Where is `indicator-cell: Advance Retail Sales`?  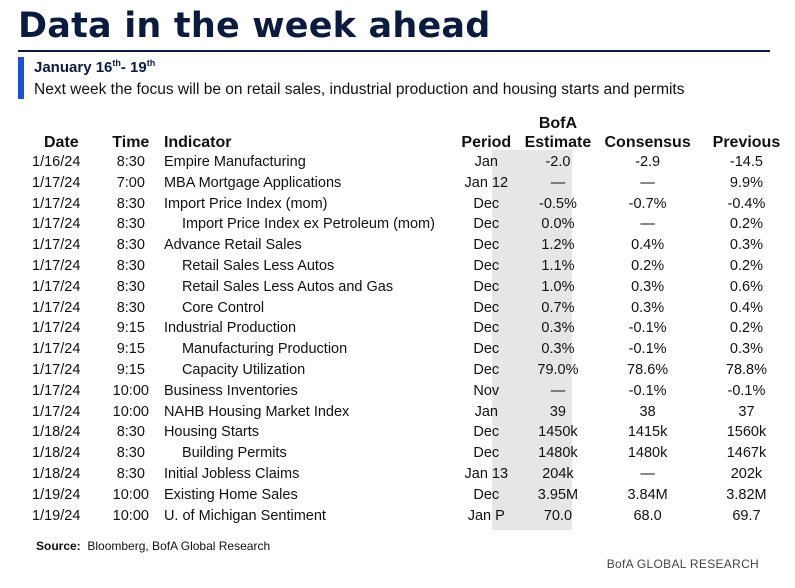 indicator-cell: Advance Retail Sales is located at coordinates (232, 245).